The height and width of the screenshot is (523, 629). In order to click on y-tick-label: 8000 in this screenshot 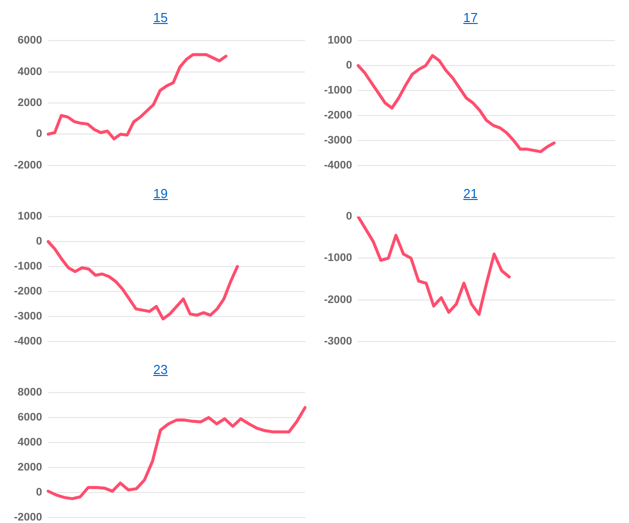, I will do `click(30, 392)`.